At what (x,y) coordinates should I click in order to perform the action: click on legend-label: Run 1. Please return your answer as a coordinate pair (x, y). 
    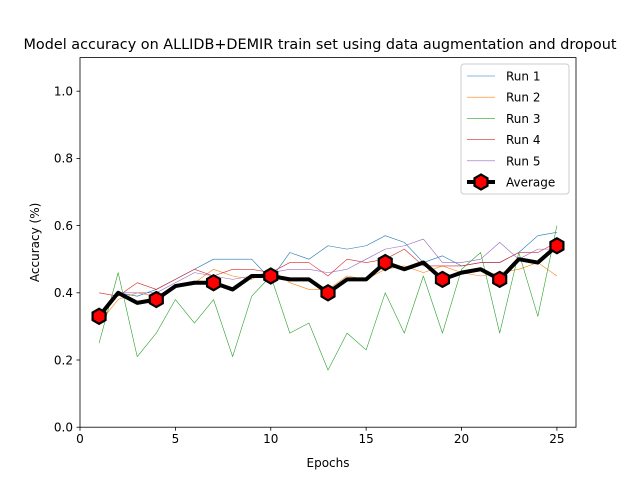
    Looking at the image, I should click on (523, 77).